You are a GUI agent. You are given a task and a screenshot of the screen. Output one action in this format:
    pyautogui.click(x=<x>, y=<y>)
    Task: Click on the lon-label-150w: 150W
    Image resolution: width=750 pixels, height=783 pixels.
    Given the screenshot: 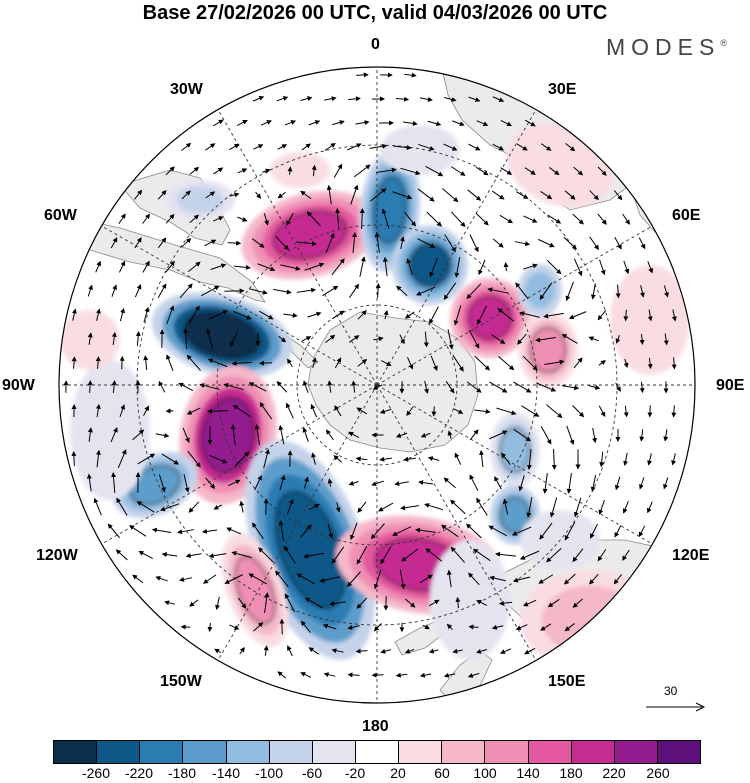 What is the action you would take?
    pyautogui.click(x=181, y=681)
    